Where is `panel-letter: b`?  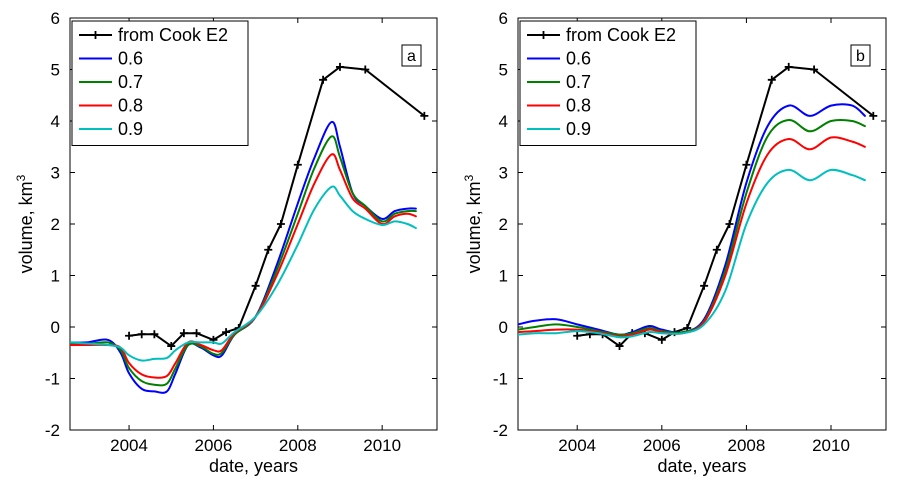
panel-letter: b is located at coordinates (860, 55).